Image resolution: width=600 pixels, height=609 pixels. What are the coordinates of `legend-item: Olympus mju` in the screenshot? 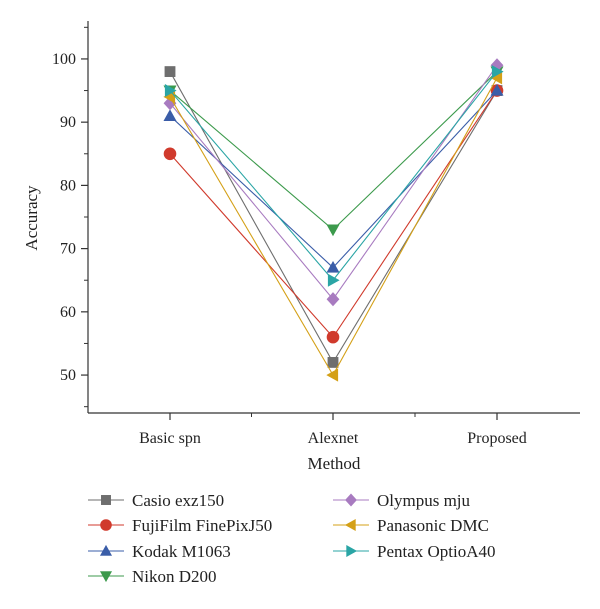 It's located at (402, 500).